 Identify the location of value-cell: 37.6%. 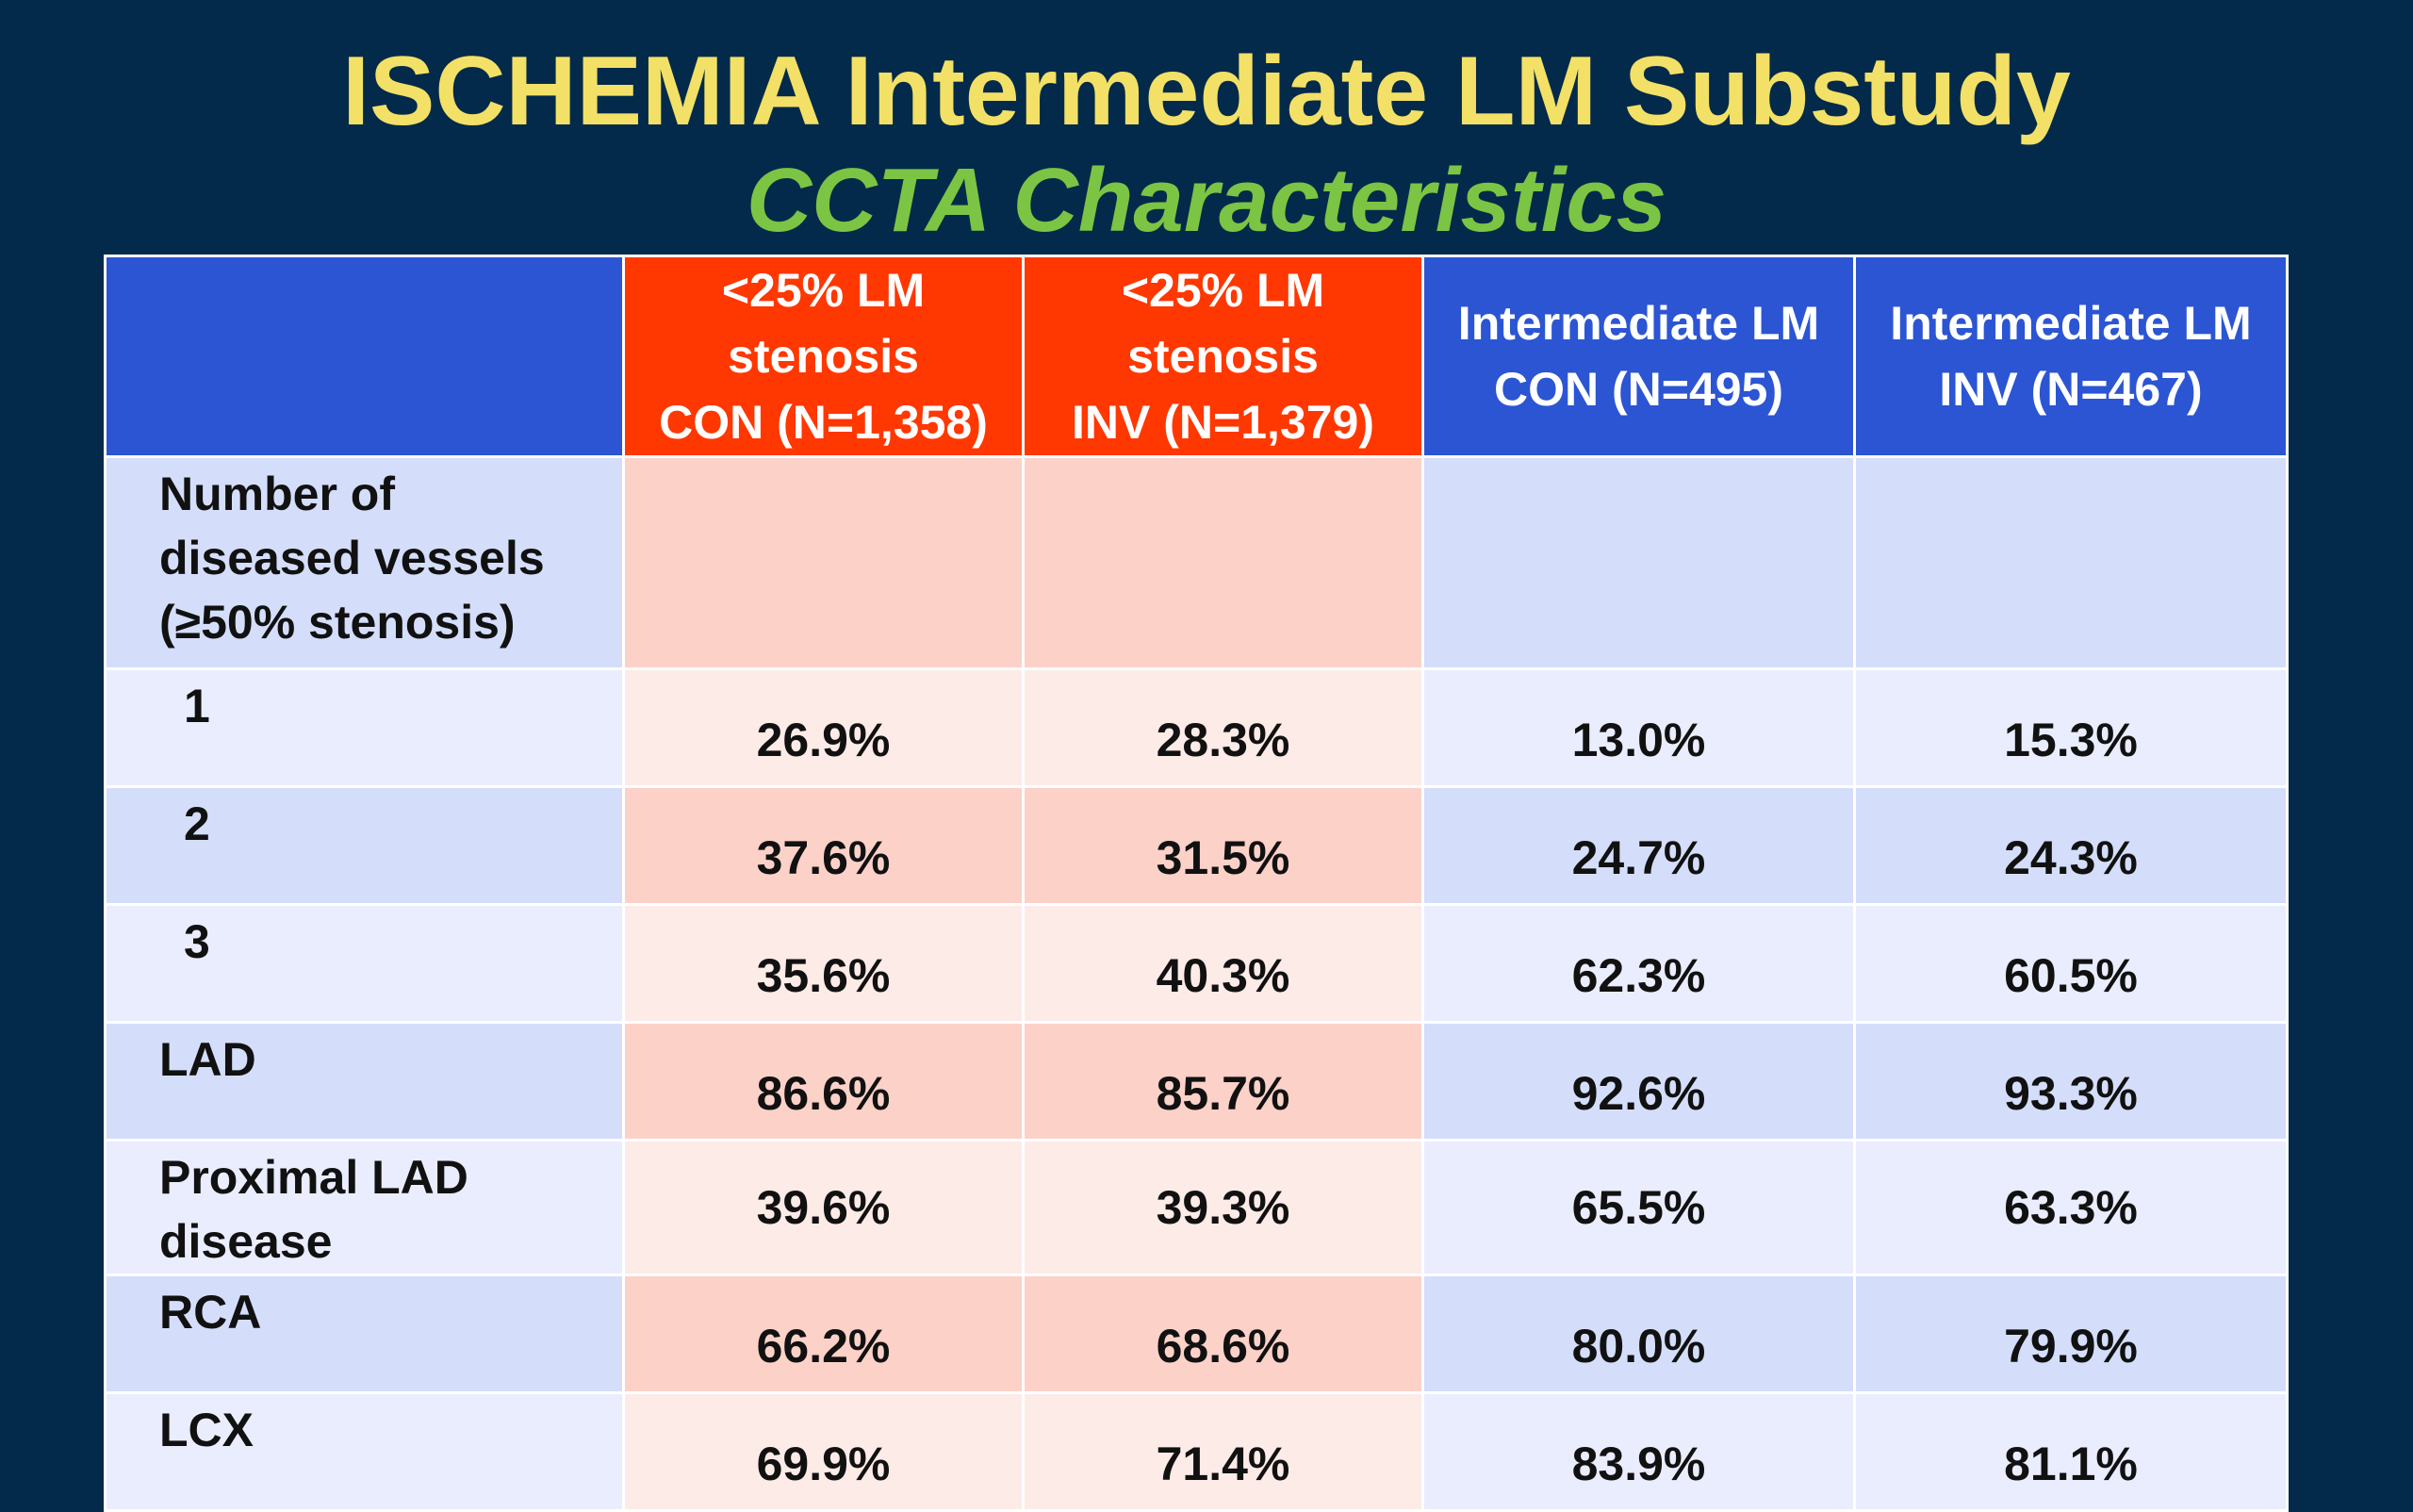
(824, 846).